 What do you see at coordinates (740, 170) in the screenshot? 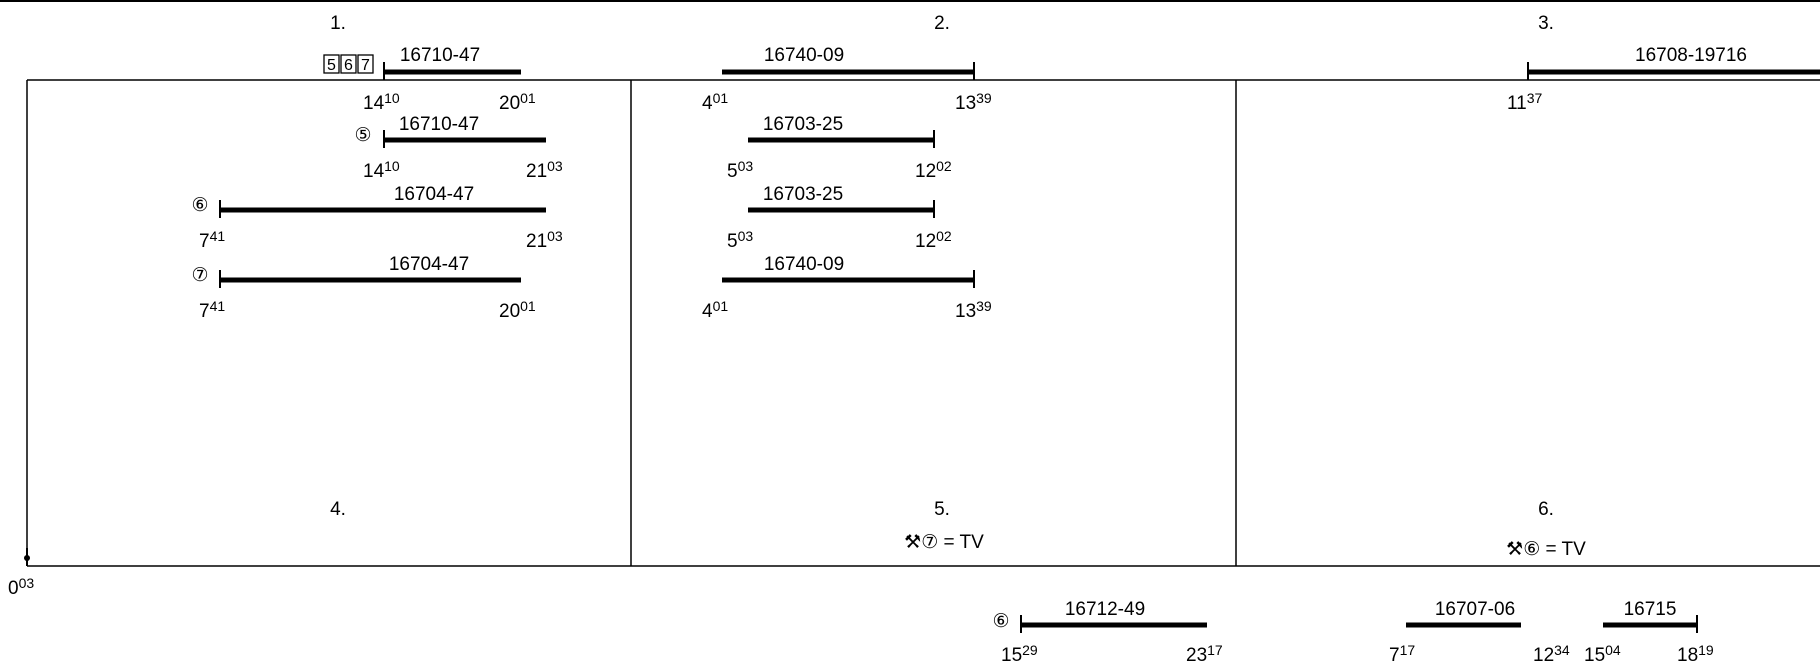
I see `col-2-row-1-start: 503` at bounding box center [740, 170].